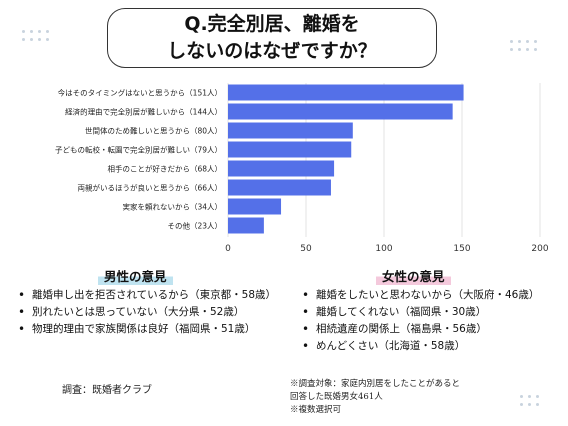  What do you see at coordinates (143, 112) in the screenshot?
I see `category-label: 経済的理由で完全別居が難しいから（144人）` at bounding box center [143, 112].